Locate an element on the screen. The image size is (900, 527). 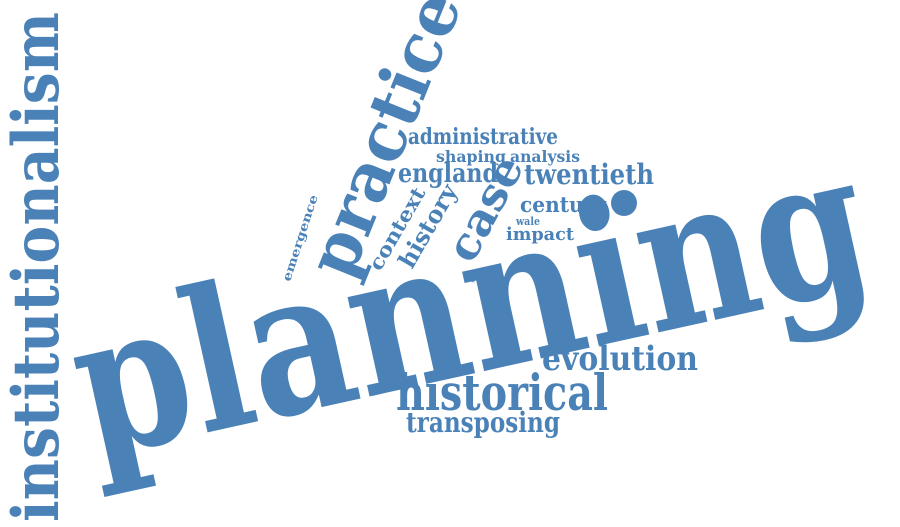
word-century: century is located at coordinates (563, 204).